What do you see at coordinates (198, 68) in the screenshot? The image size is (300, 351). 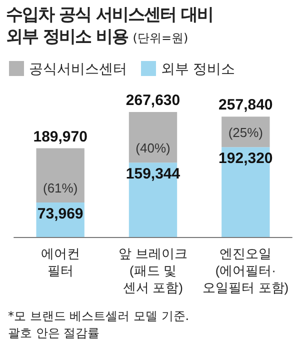 I see `legend-label: 외부 정비소` at bounding box center [198, 68].